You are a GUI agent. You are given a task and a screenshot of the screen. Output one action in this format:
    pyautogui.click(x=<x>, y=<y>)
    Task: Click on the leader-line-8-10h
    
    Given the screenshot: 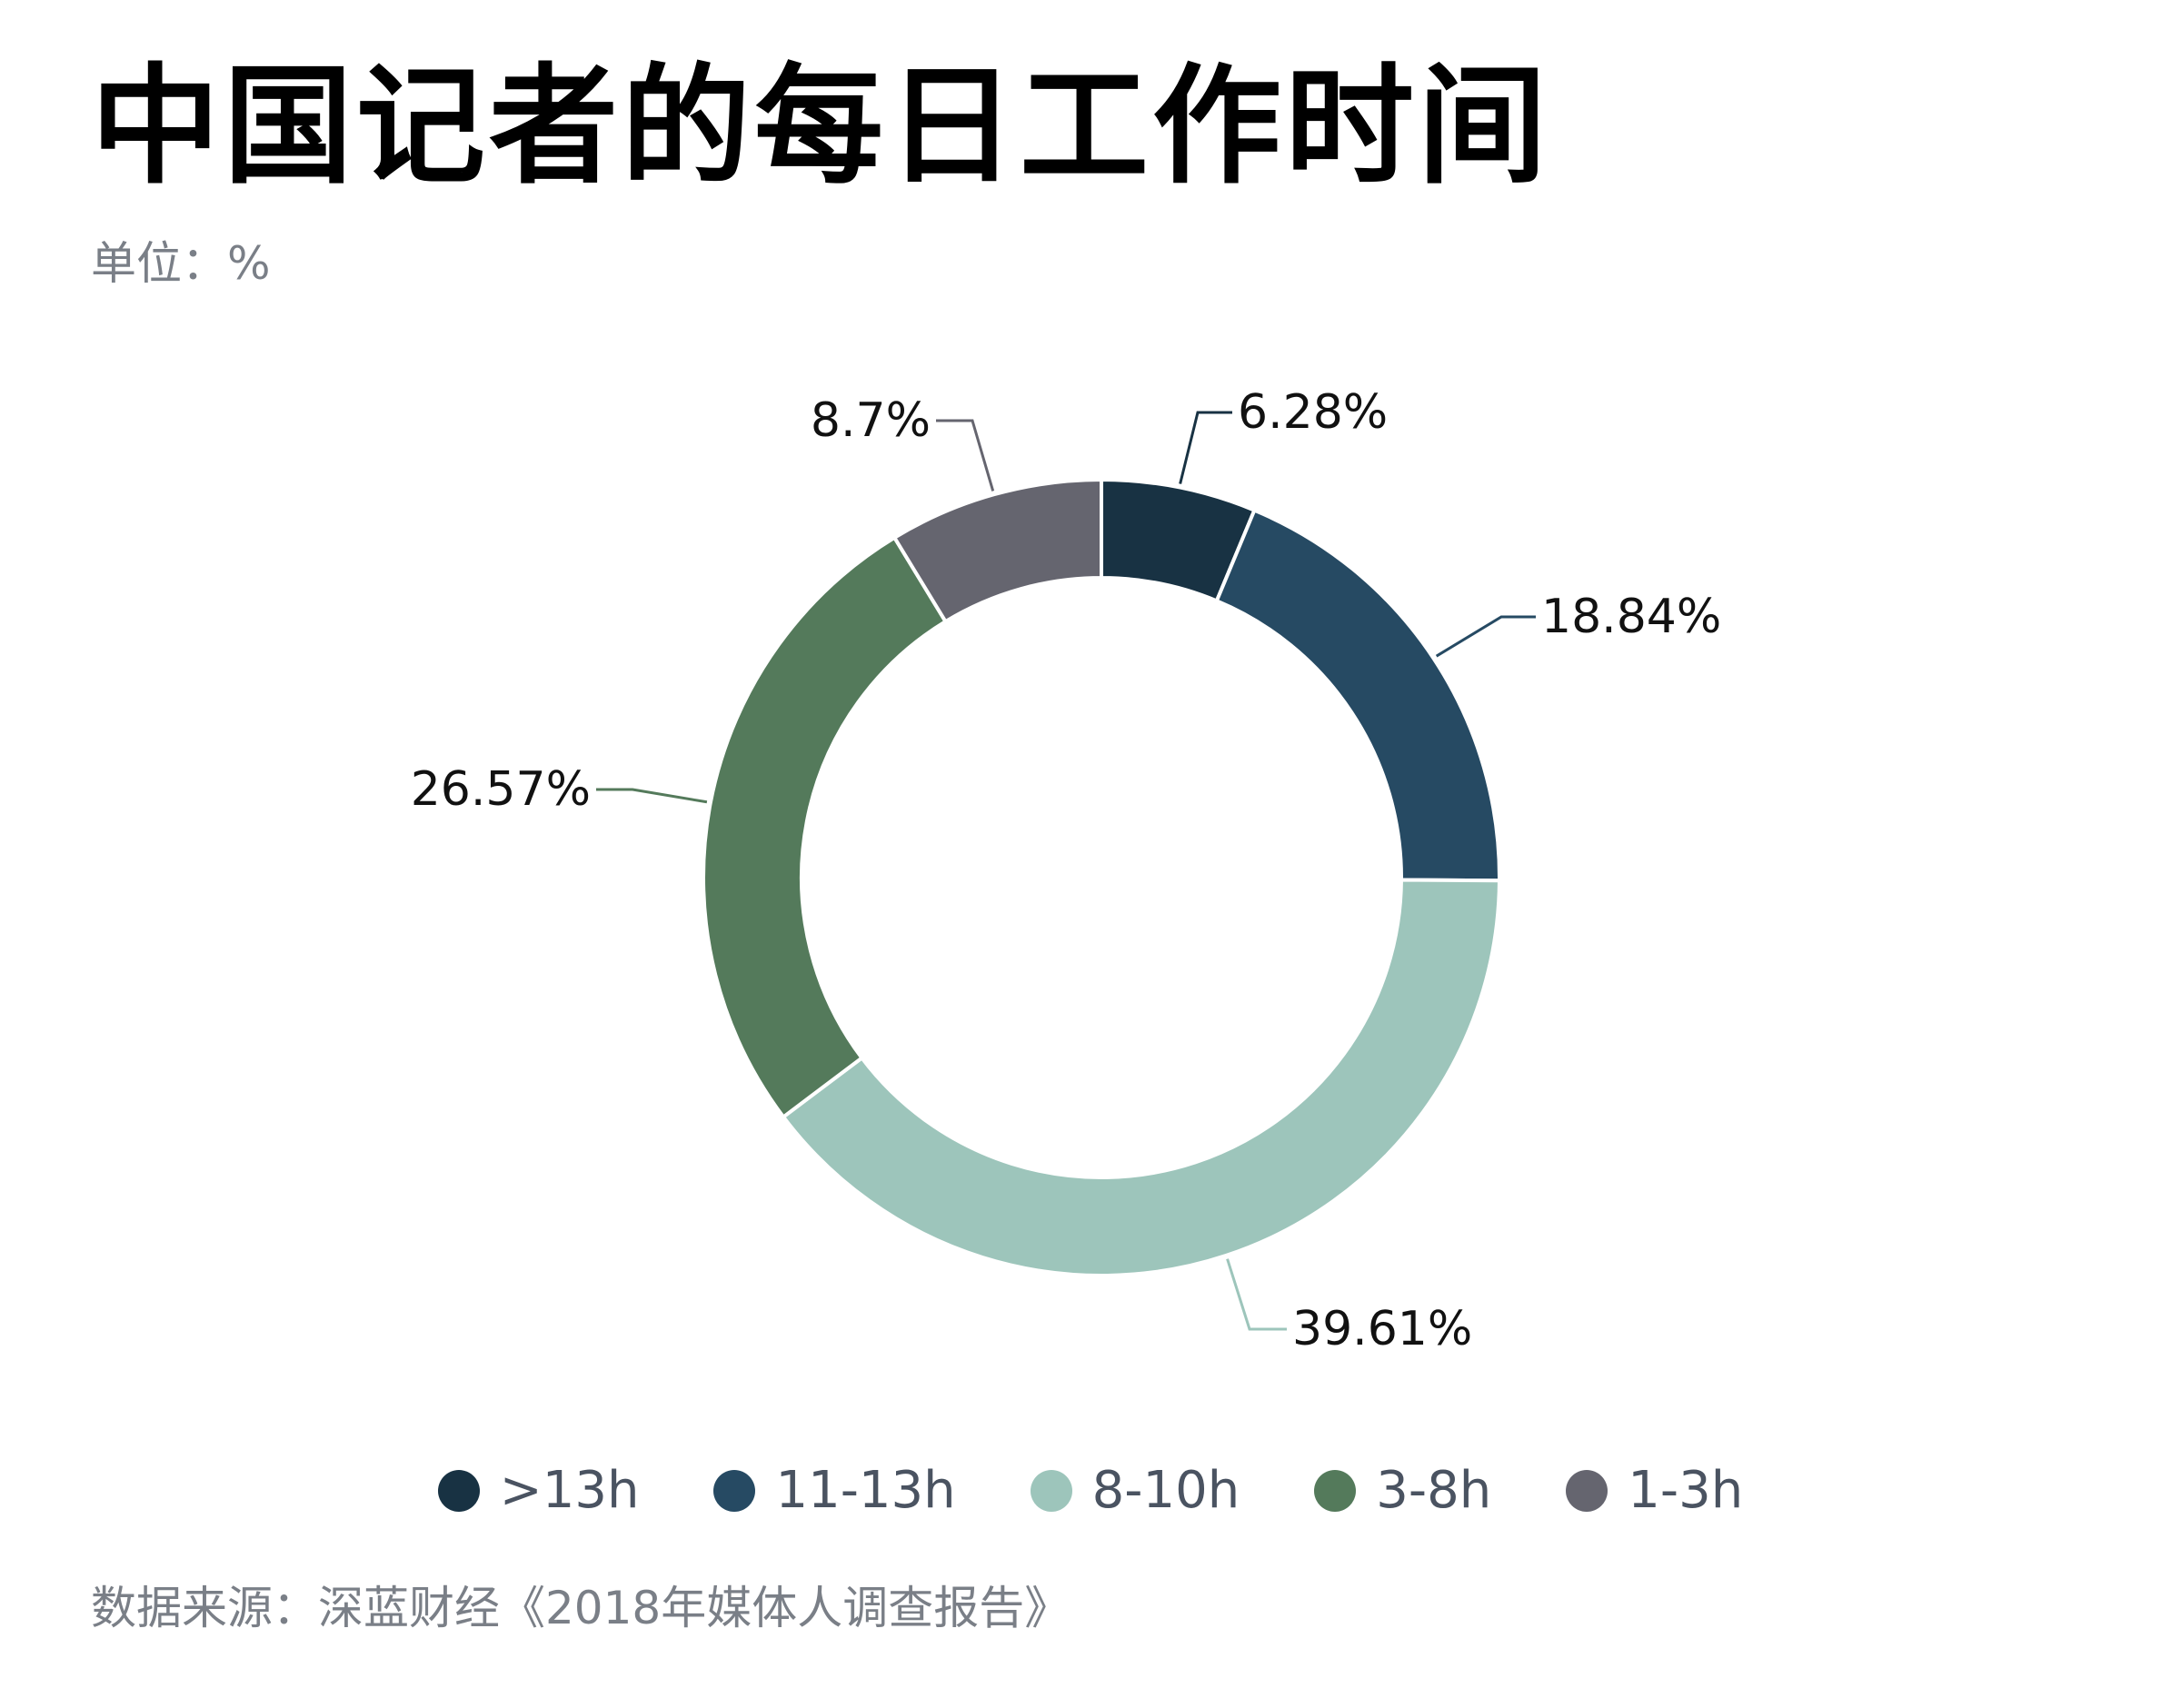 What is the action you would take?
    pyautogui.click(x=1256, y=1294)
    